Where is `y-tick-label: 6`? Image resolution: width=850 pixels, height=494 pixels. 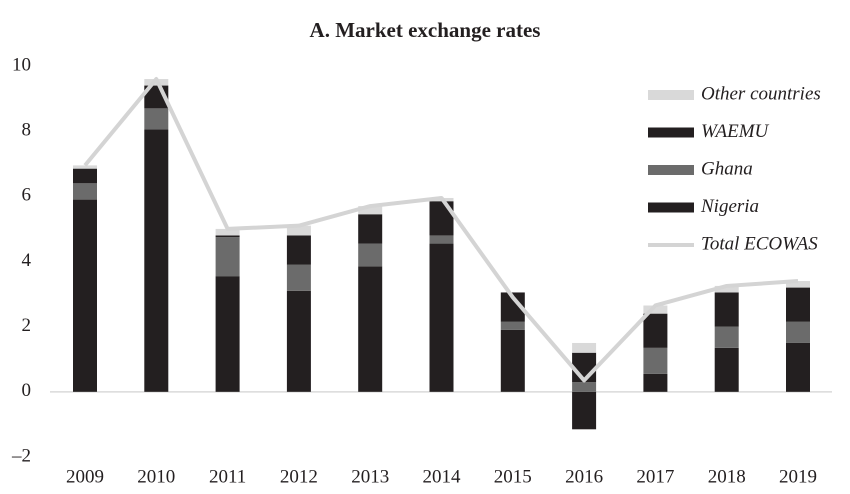 y-tick-label: 6 is located at coordinates (27, 195).